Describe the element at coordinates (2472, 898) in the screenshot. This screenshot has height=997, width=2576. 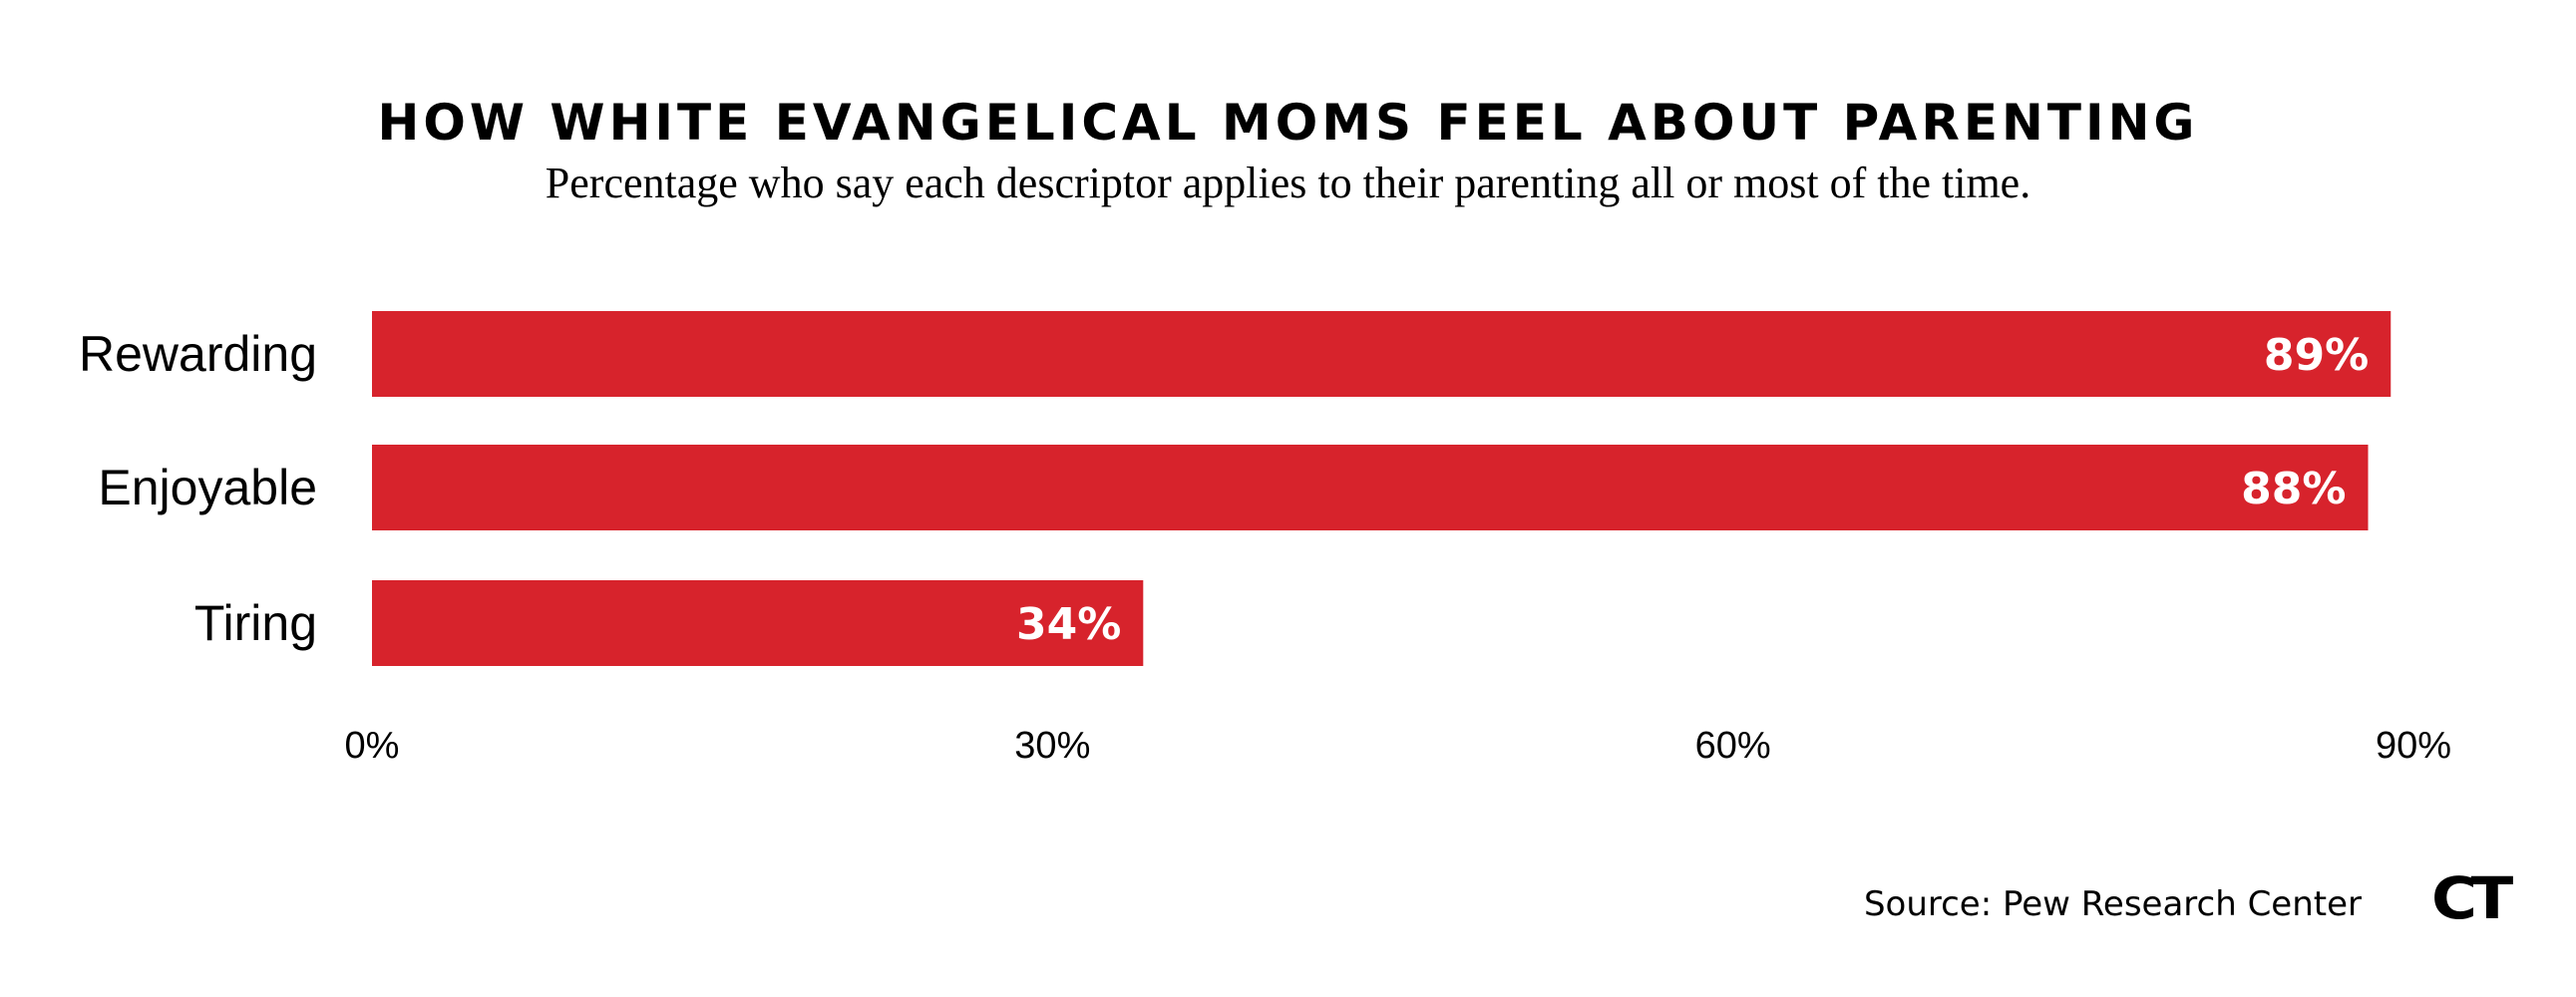
I see `ct-logo: CT` at that location.